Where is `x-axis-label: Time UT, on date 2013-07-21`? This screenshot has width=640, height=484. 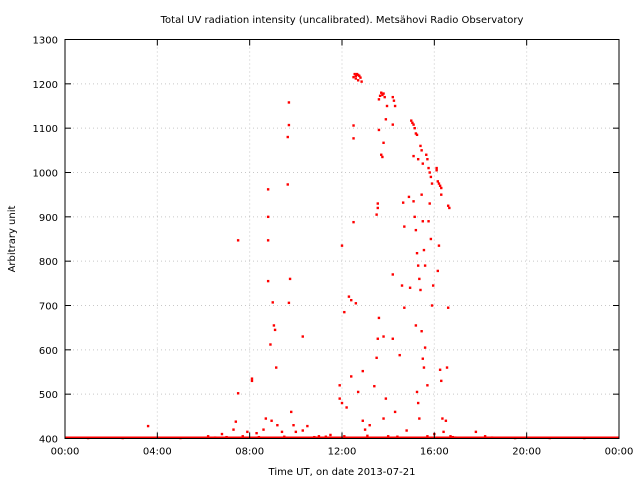
x-axis-label: Time UT, on date 2013-07-21 is located at coordinates (342, 472).